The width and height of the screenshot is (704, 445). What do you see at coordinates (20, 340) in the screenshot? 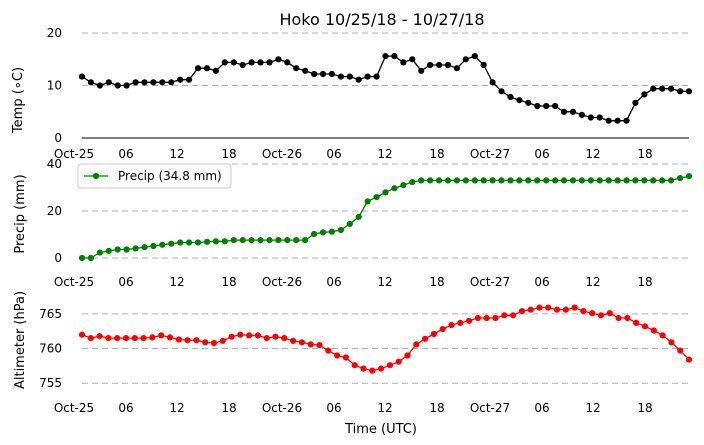
I see `y-axis-label: Altimeter (hPa)` at bounding box center [20, 340].